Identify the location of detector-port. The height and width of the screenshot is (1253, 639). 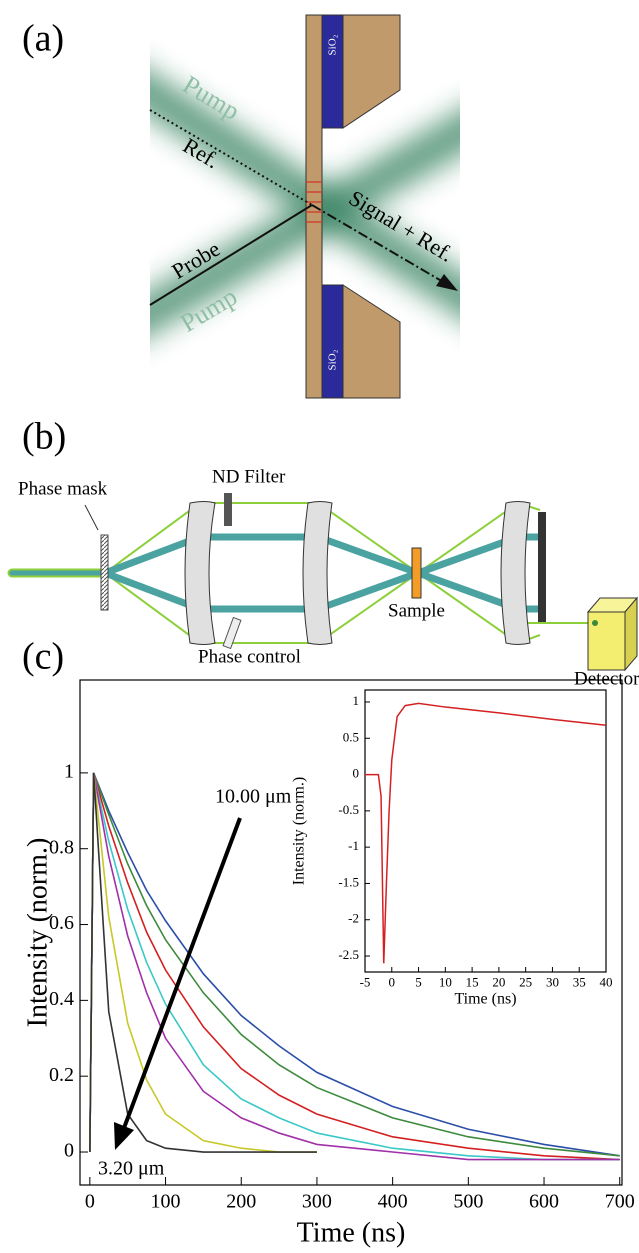
(595, 623).